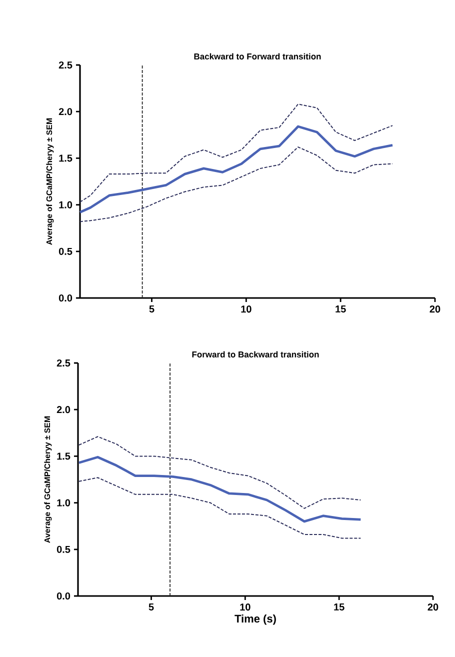 Image resolution: width=455 pixels, height=657 pixels. What do you see at coordinates (255, 354) in the screenshot?
I see `chart-title: Forward to Backward transition` at bounding box center [255, 354].